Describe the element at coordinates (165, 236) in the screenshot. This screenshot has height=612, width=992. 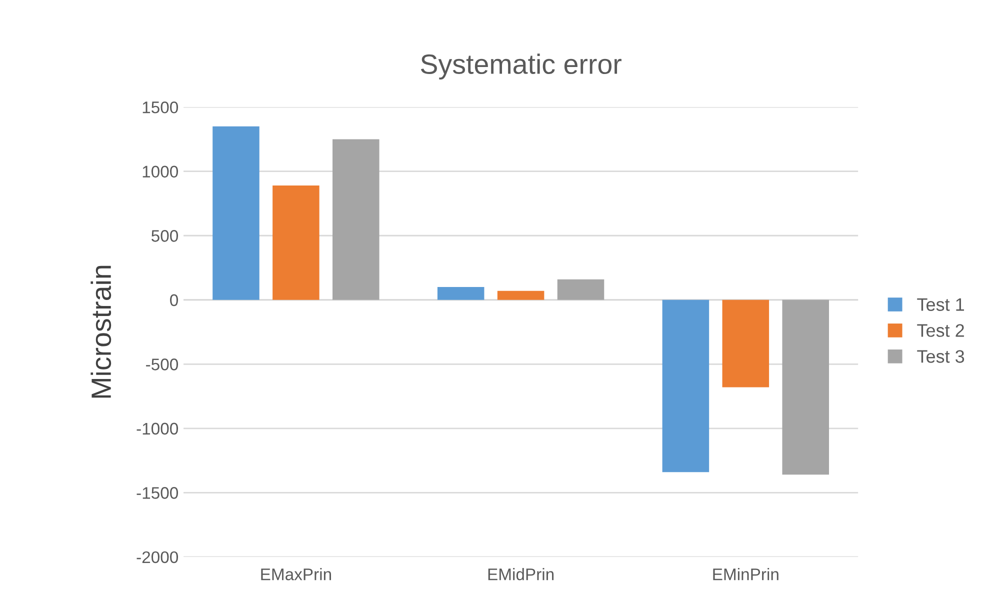
I see `y-tick-label: 500` at that location.